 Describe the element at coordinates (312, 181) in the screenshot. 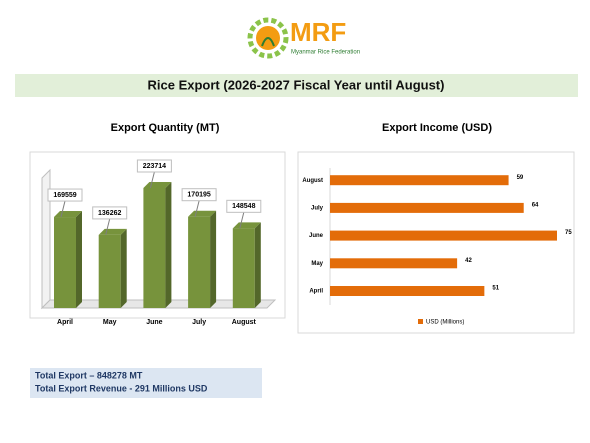

I see `y-tick-label: August` at that location.